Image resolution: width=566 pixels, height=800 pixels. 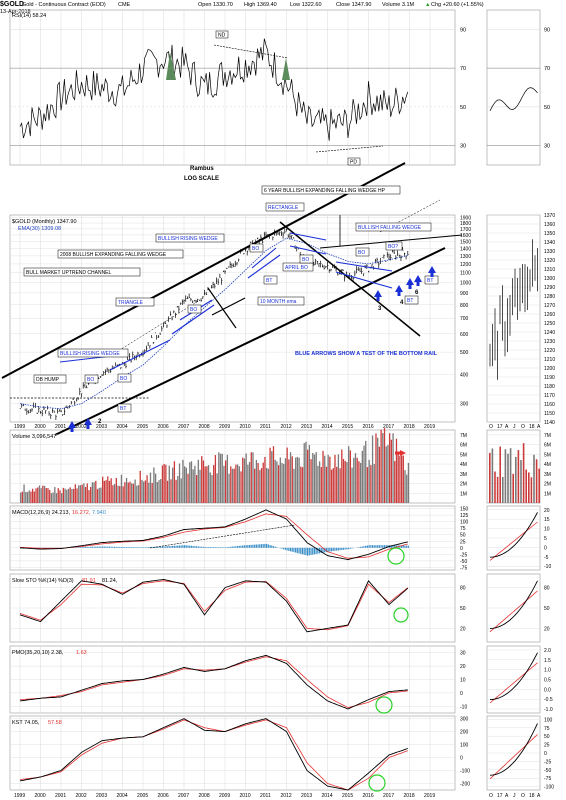 What do you see at coordinates (549, 297) in the screenshot?
I see `zoom-price-tick-label: 1280` at bounding box center [549, 297].